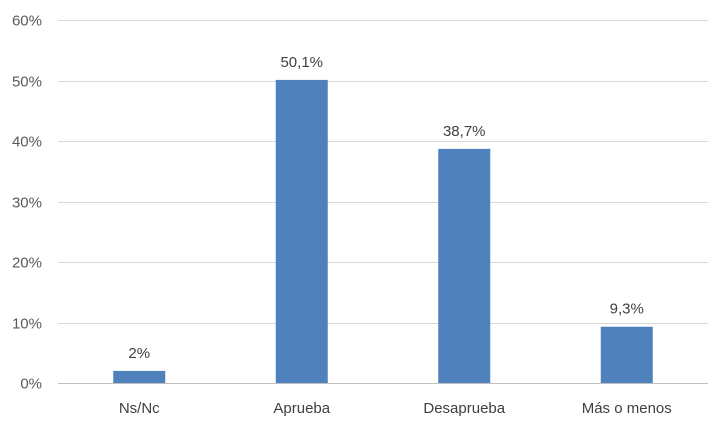  Describe the element at coordinates (464, 408) in the screenshot. I see `x-category-label: Desaprueba` at that location.